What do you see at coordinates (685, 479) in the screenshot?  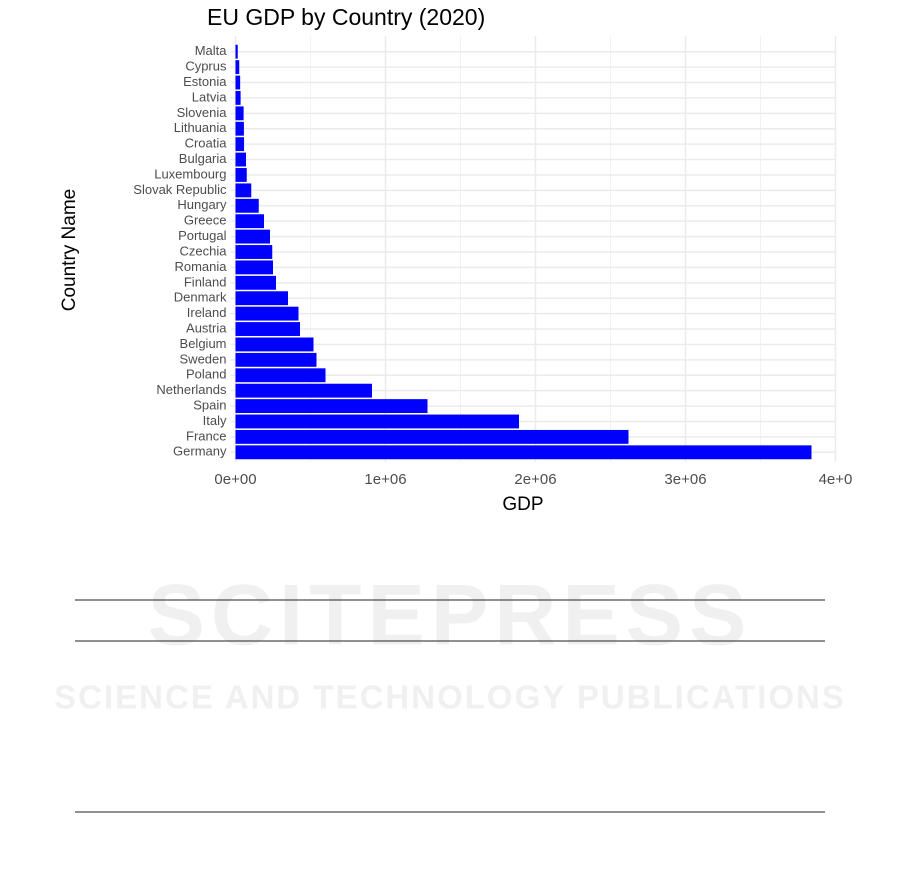 I see `x-tick-label: 3e+06` at bounding box center [685, 479].